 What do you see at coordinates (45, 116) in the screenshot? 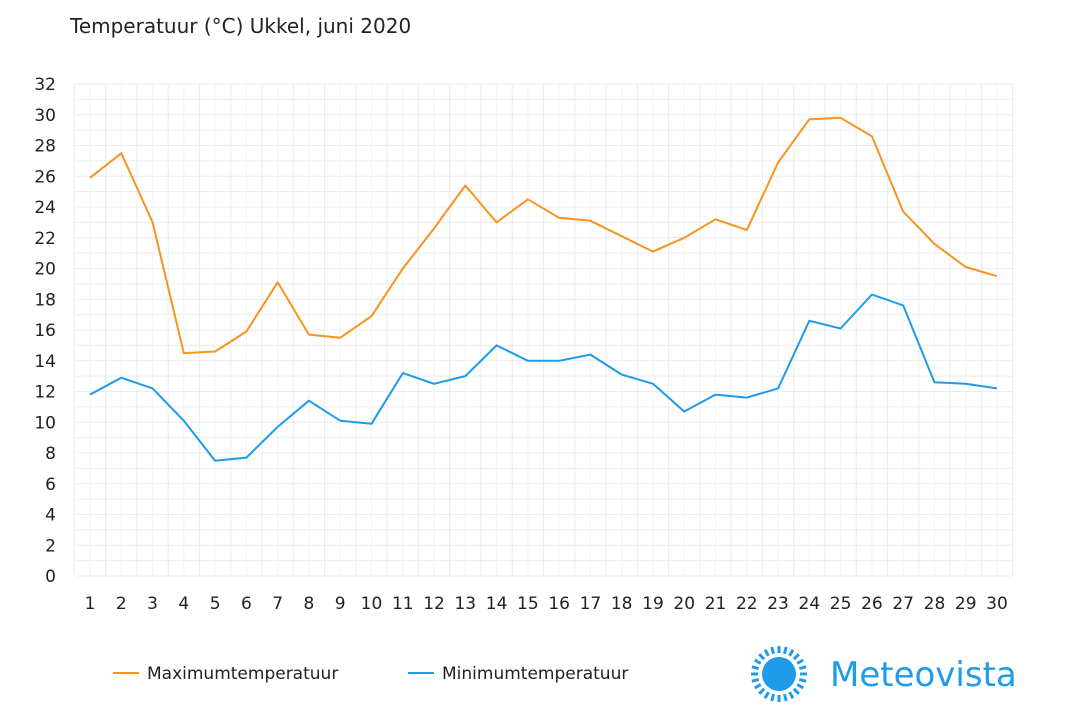
I see `y-tick-label: 30` at bounding box center [45, 116].